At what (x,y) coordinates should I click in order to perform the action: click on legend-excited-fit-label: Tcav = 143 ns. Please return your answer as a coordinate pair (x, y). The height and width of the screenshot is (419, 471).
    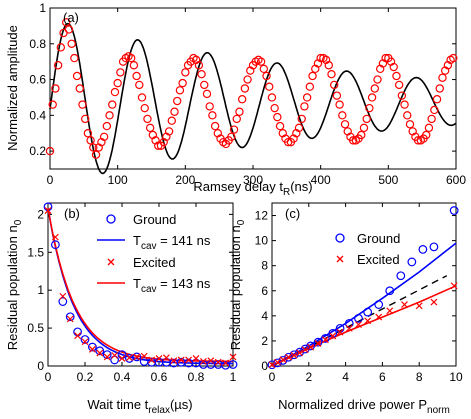
    Looking at the image, I should click on (172, 285).